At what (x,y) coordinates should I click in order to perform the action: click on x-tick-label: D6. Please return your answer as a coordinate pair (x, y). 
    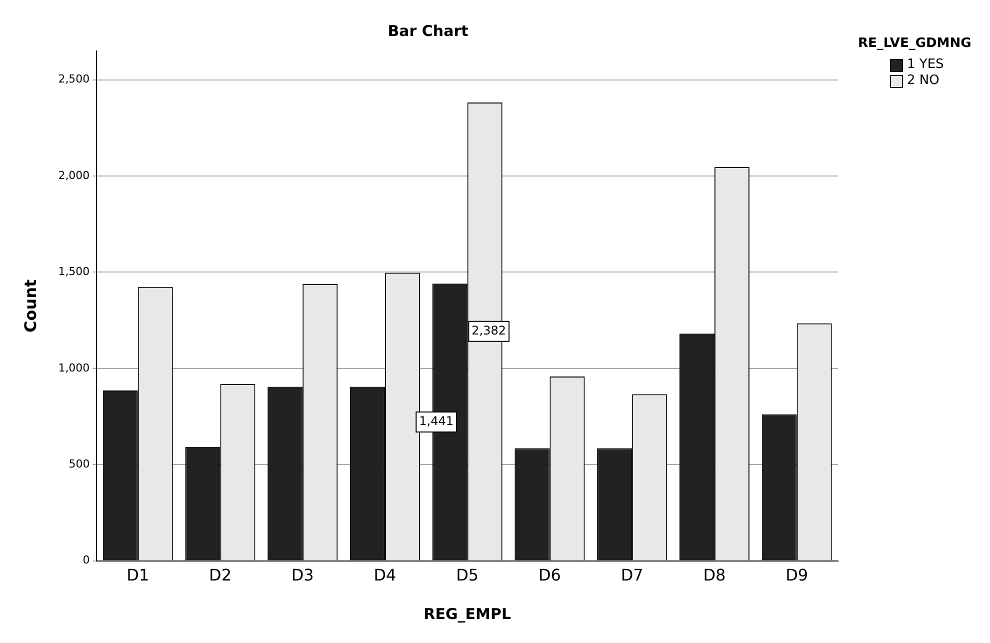
    Looking at the image, I should click on (549, 575).